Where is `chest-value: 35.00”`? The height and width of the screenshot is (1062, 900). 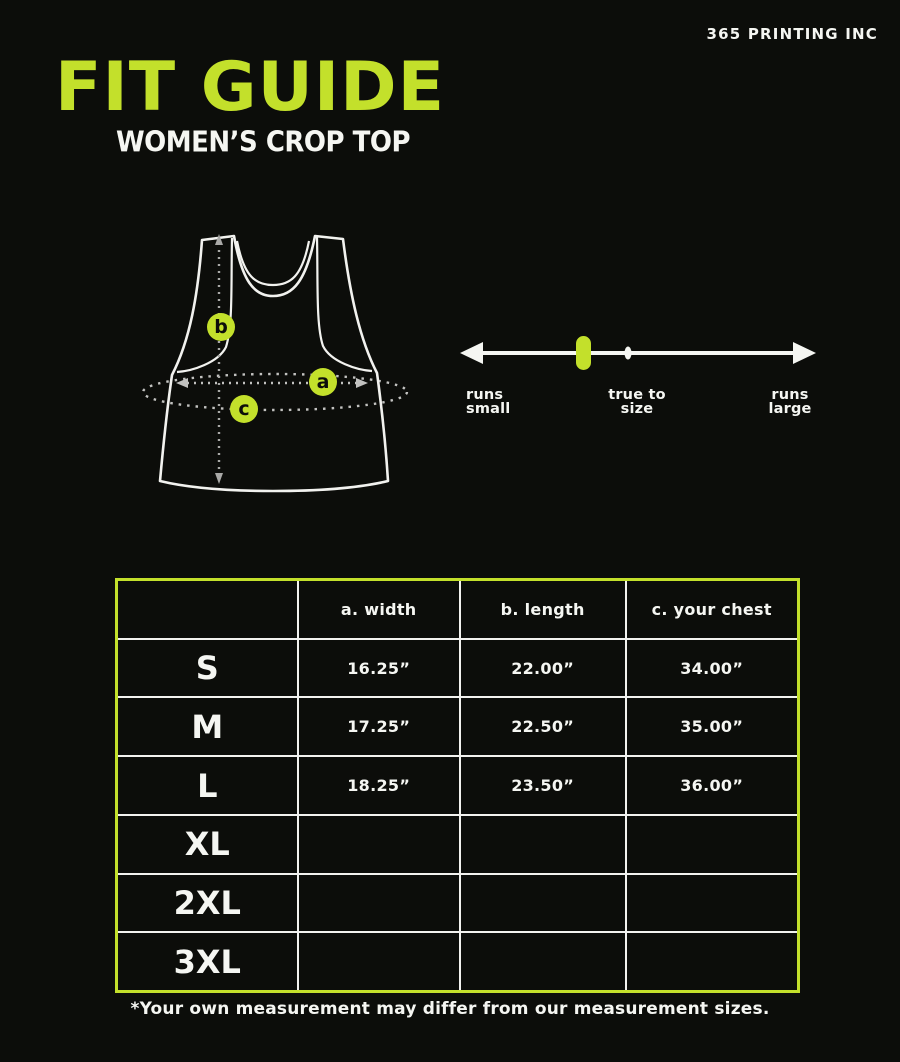
chest-value: 35.00” is located at coordinates (710, 727).